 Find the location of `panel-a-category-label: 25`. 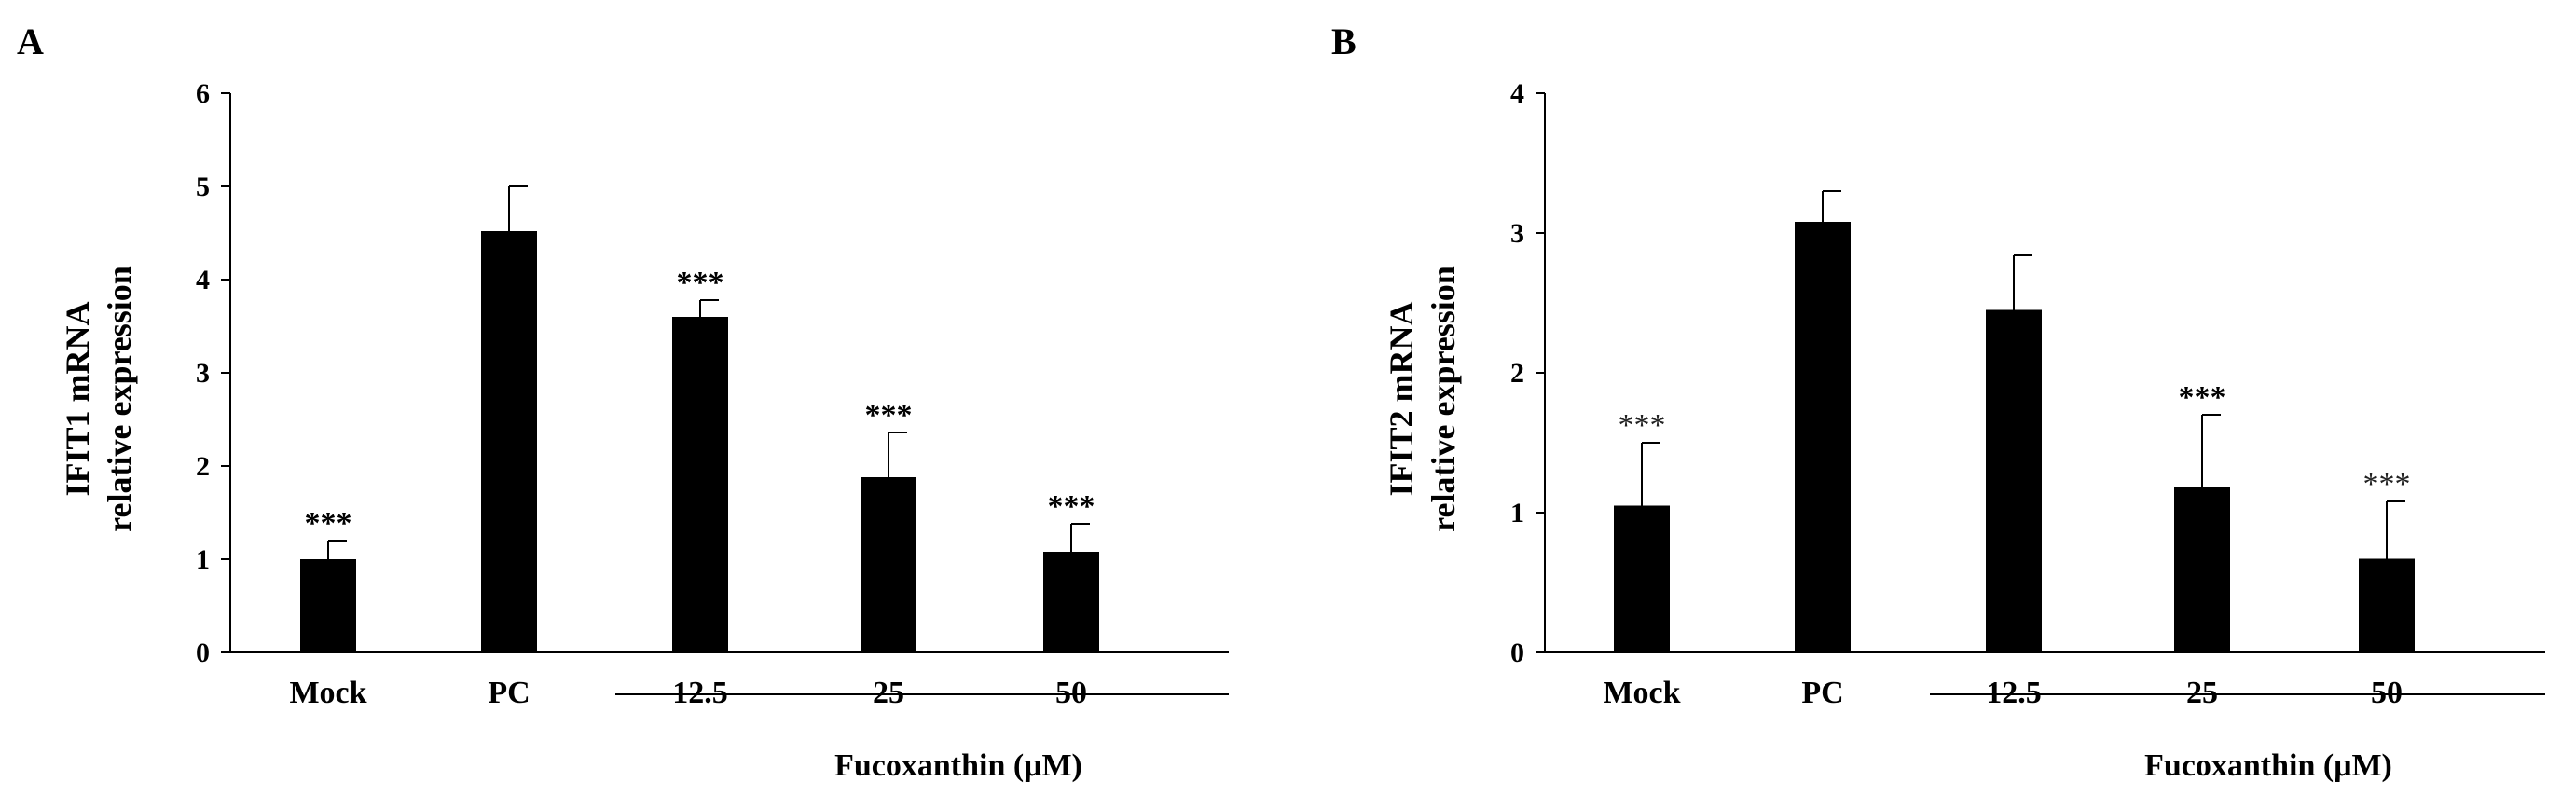

panel-a-category-label: 25 is located at coordinates (888, 693).